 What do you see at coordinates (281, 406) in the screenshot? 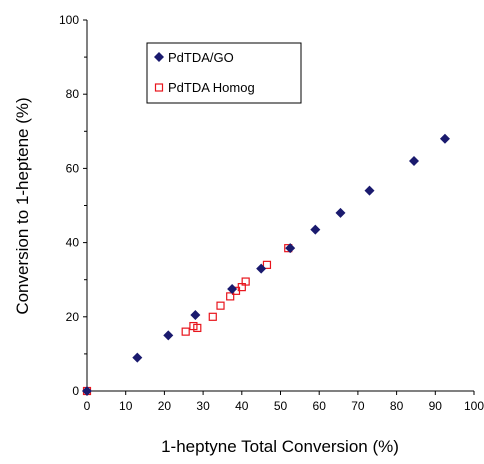
I see `x-tick-label: 50` at bounding box center [281, 406].